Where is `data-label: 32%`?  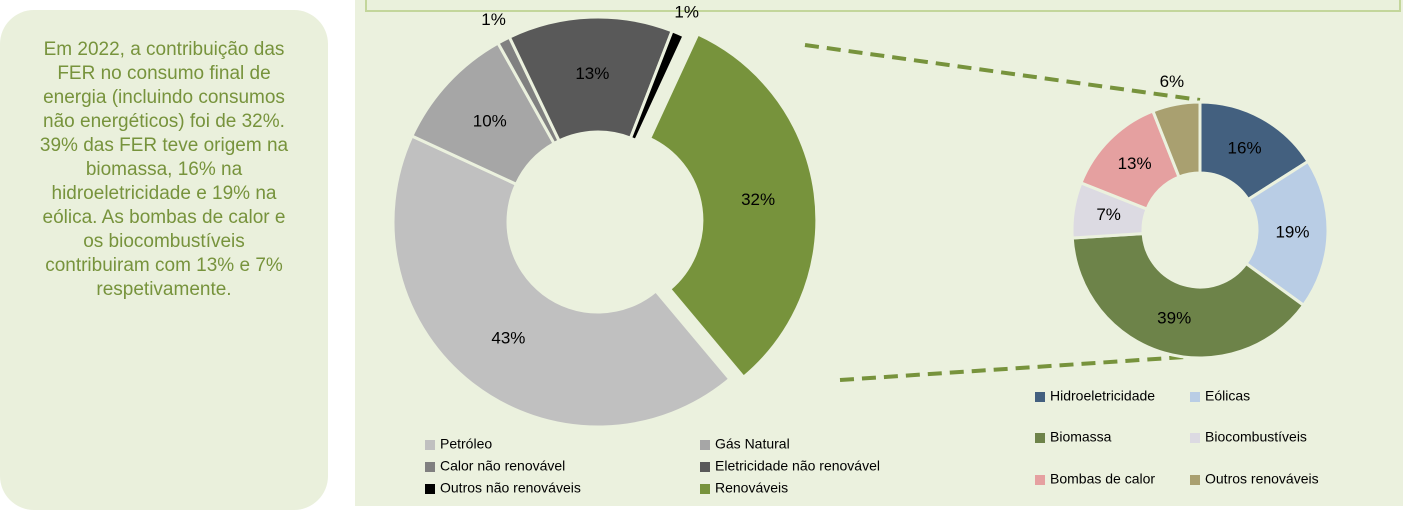
data-label: 32% is located at coordinates (758, 199).